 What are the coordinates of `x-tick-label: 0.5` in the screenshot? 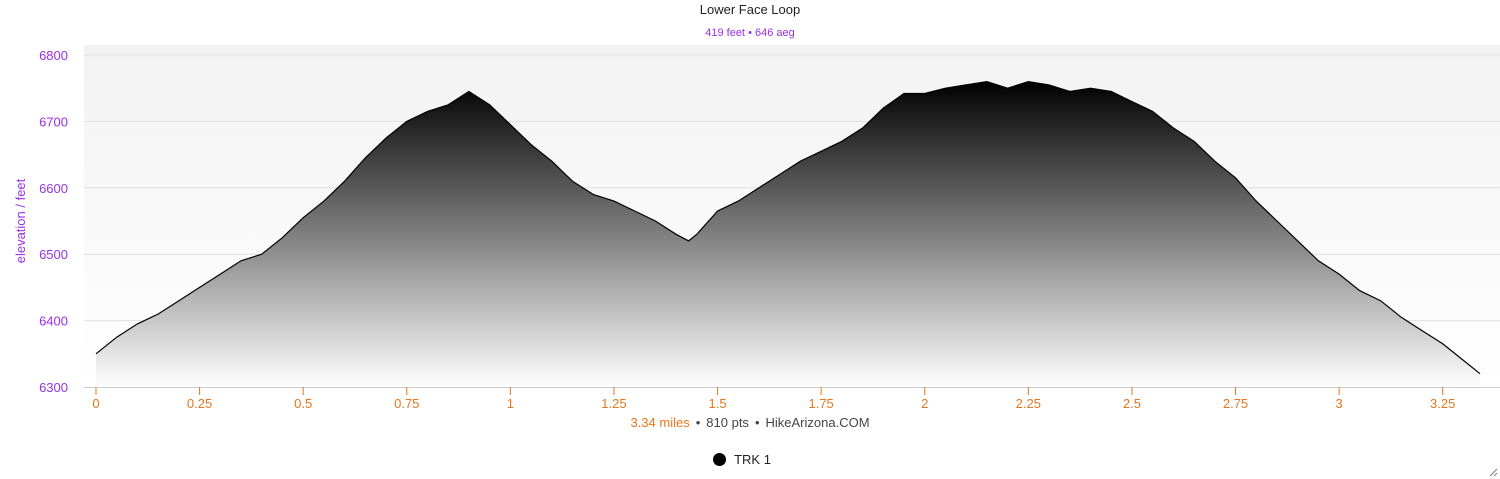 It's located at (303, 403).